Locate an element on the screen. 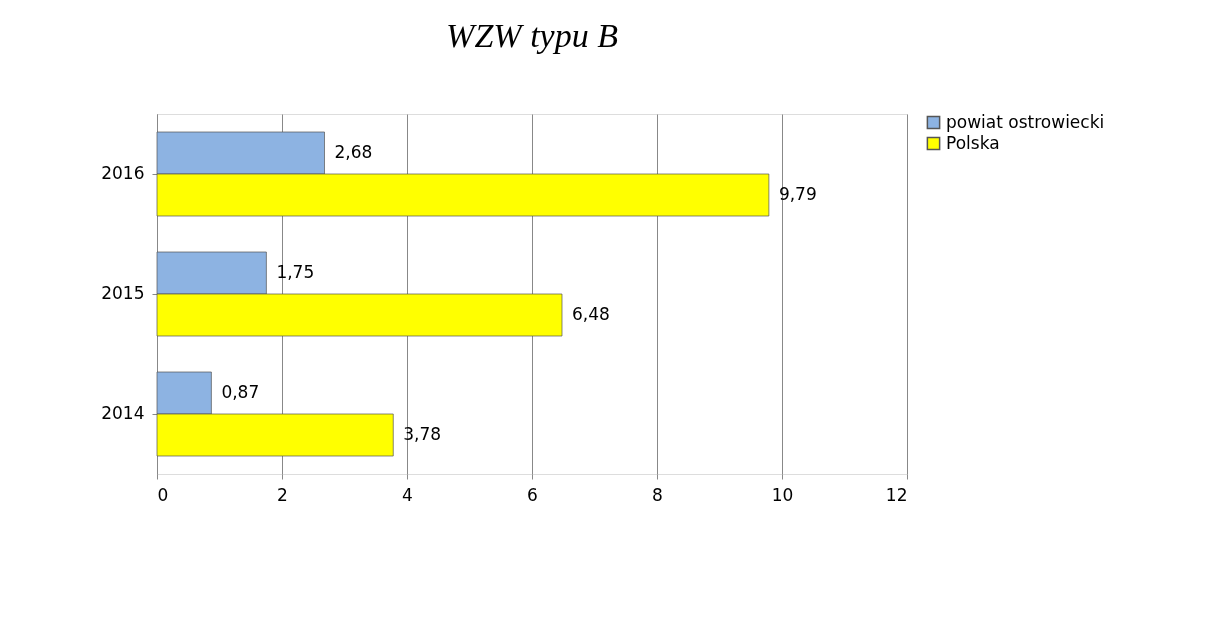  x-tick-label: 10 is located at coordinates (782, 494).